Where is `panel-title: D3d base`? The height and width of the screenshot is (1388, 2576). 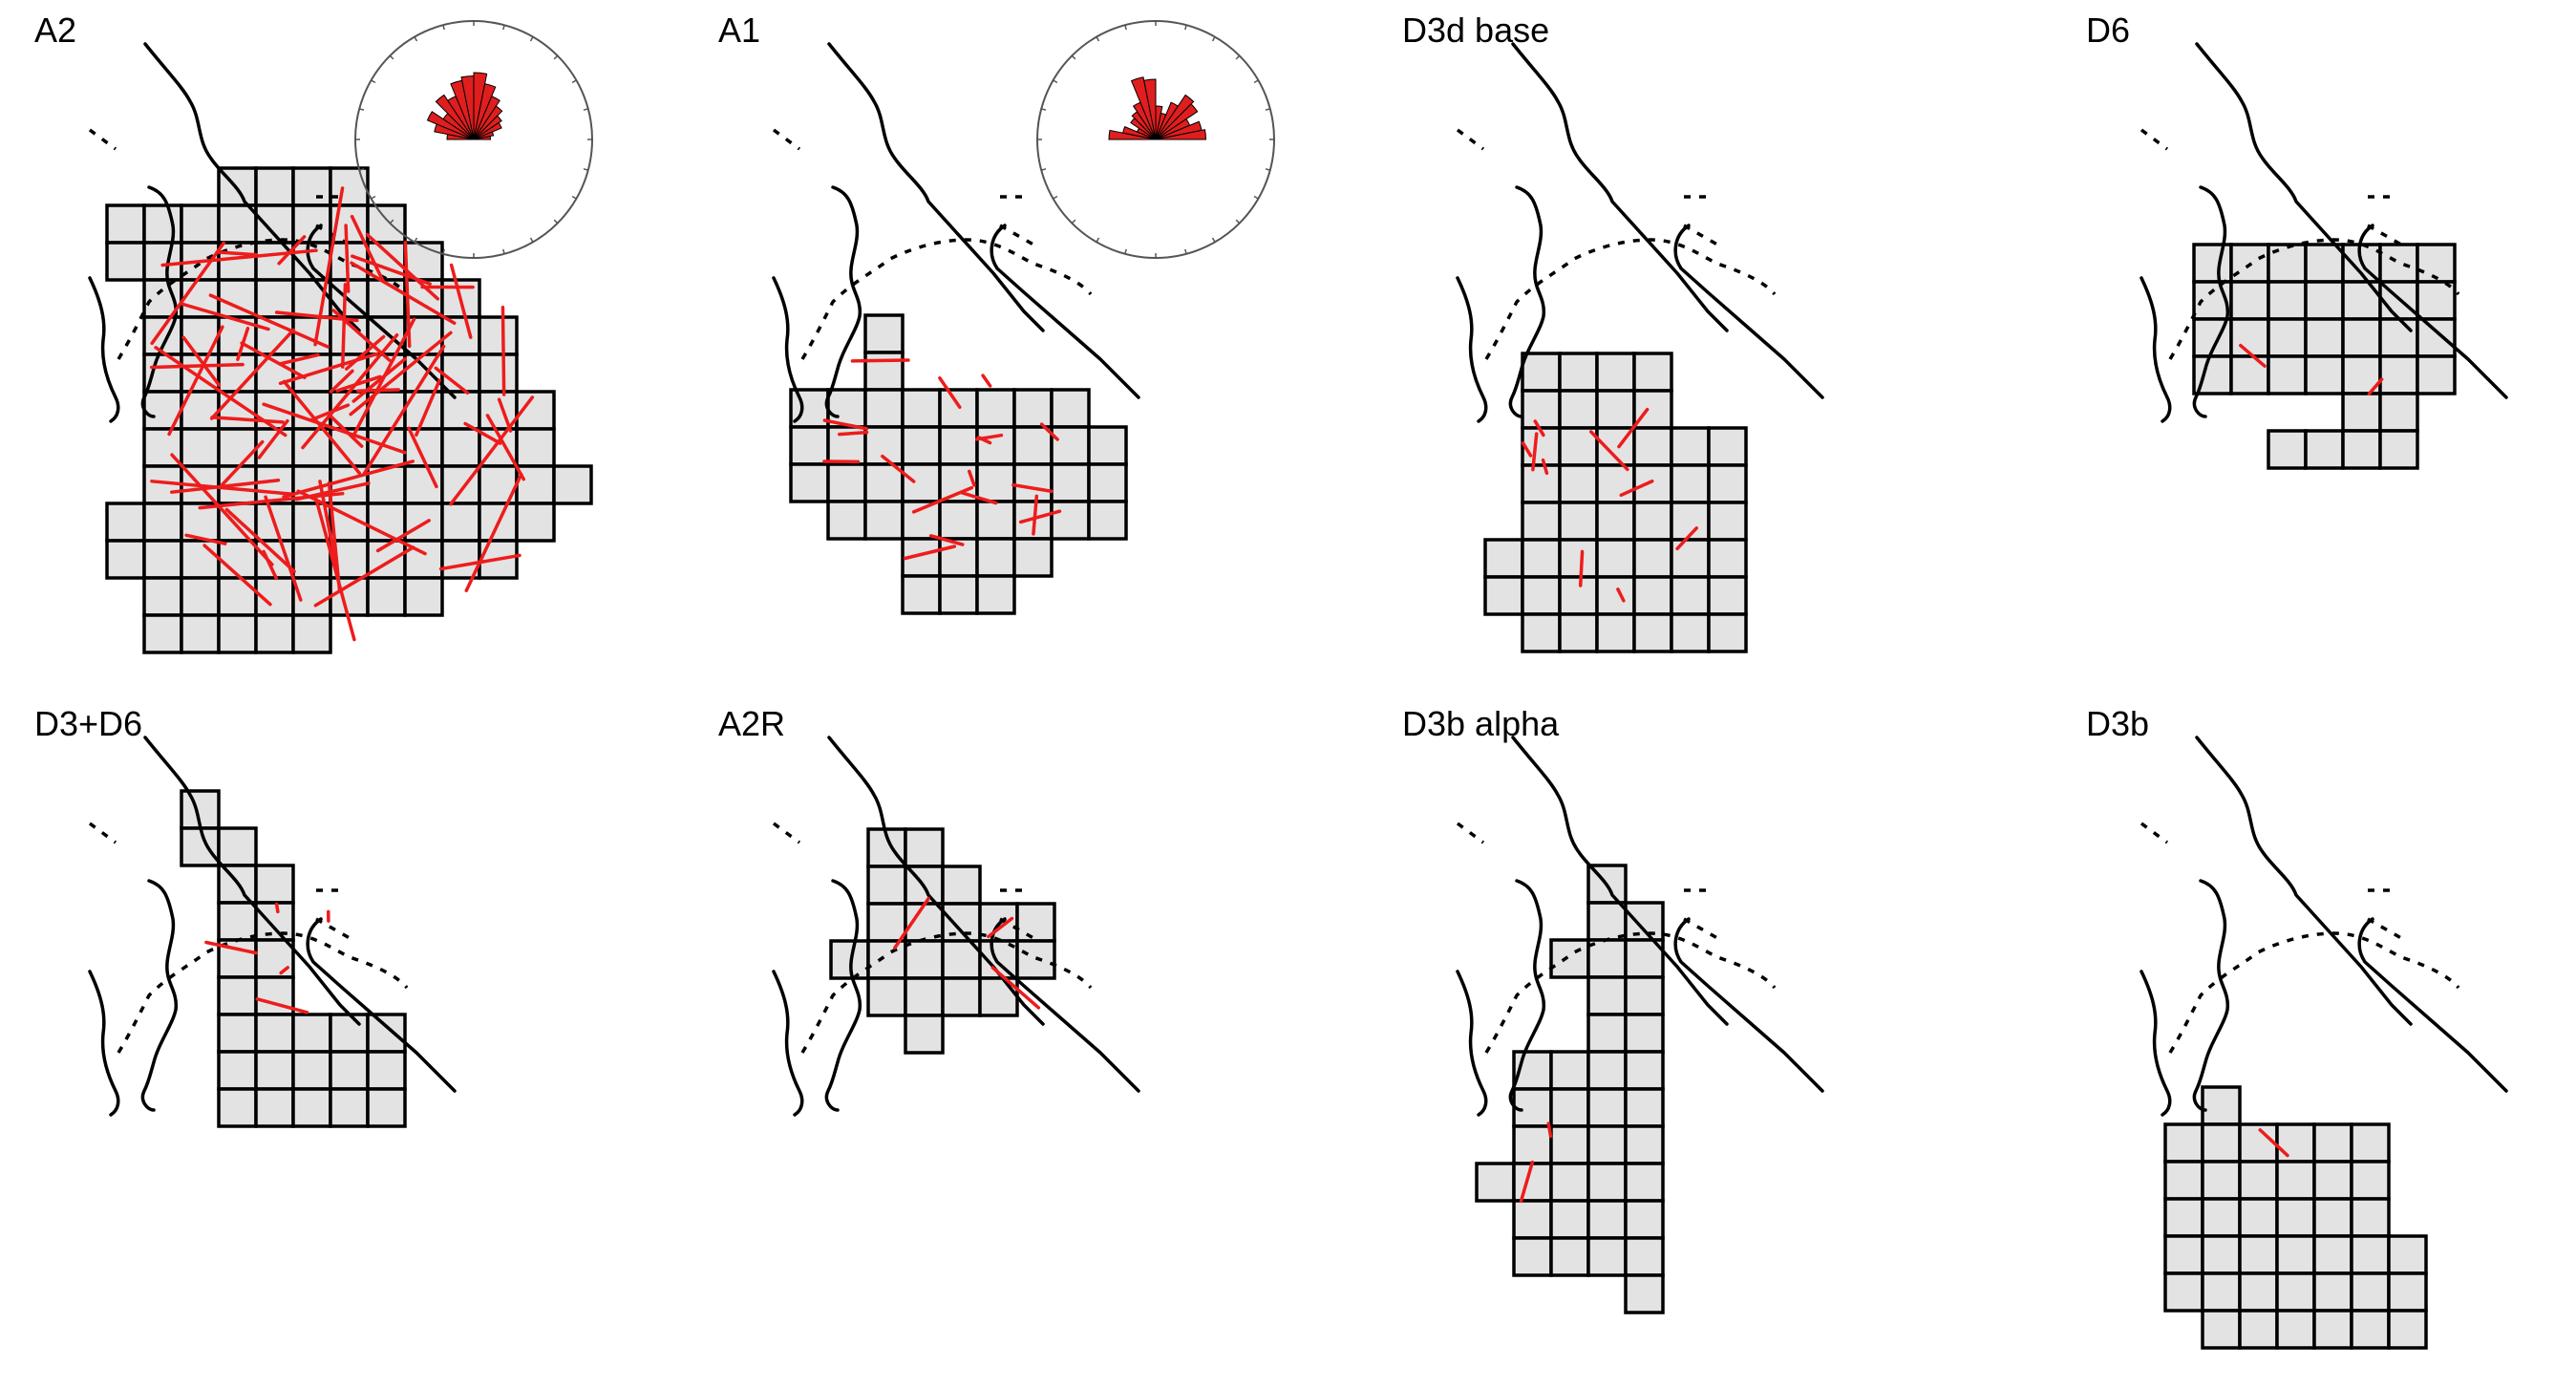
panel-title: D3d base is located at coordinates (1475, 30).